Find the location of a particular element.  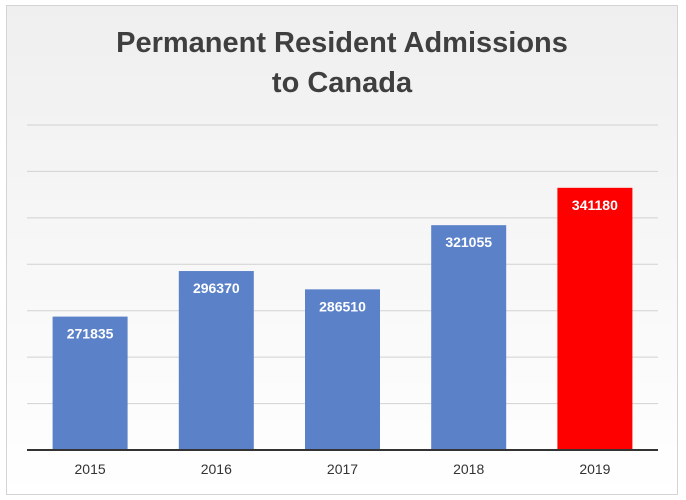

x-tick-label-2018: 2018 is located at coordinates (468, 469).